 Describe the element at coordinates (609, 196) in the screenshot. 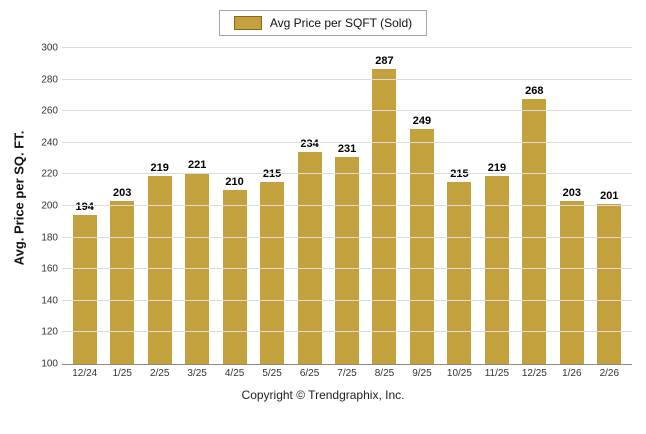

I see `bar-value-label: 201` at that location.